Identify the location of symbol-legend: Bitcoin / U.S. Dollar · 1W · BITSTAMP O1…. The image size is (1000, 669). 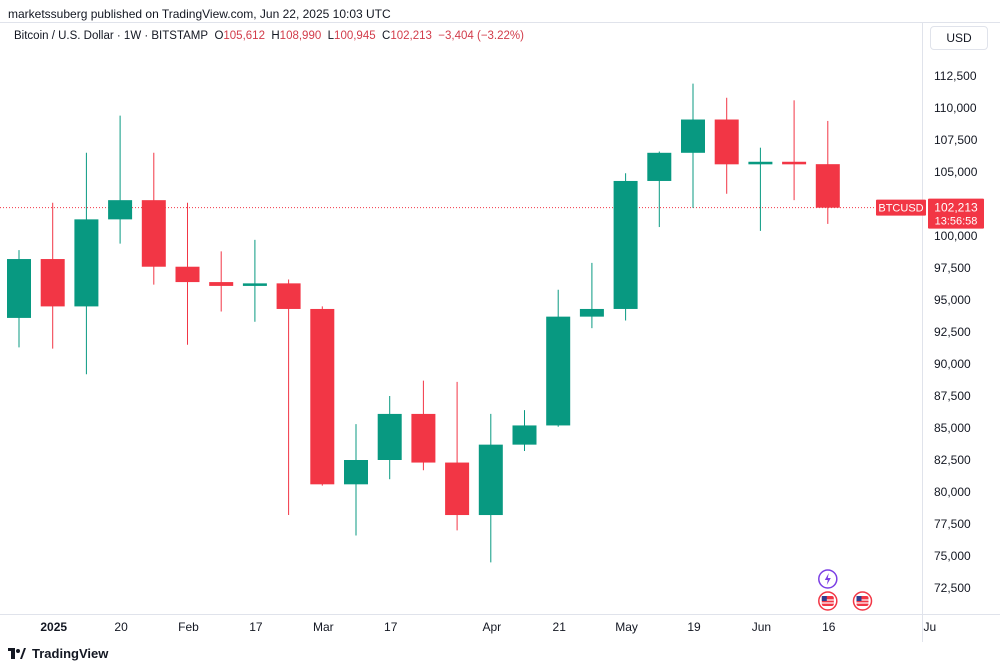
(269, 36).